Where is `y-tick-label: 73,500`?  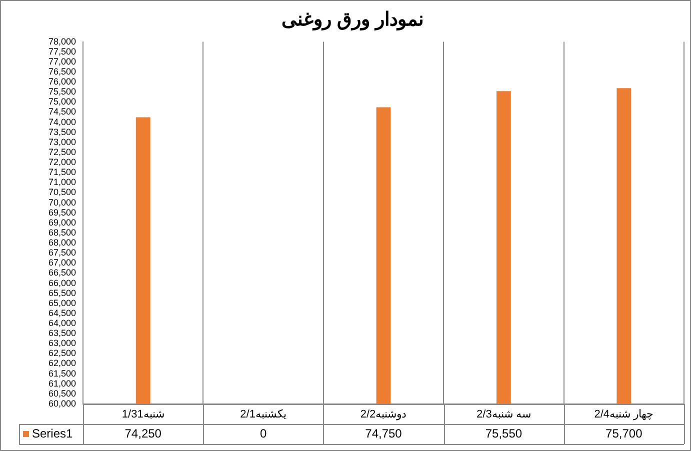
y-tick-label: 73,500 is located at coordinates (62, 131).